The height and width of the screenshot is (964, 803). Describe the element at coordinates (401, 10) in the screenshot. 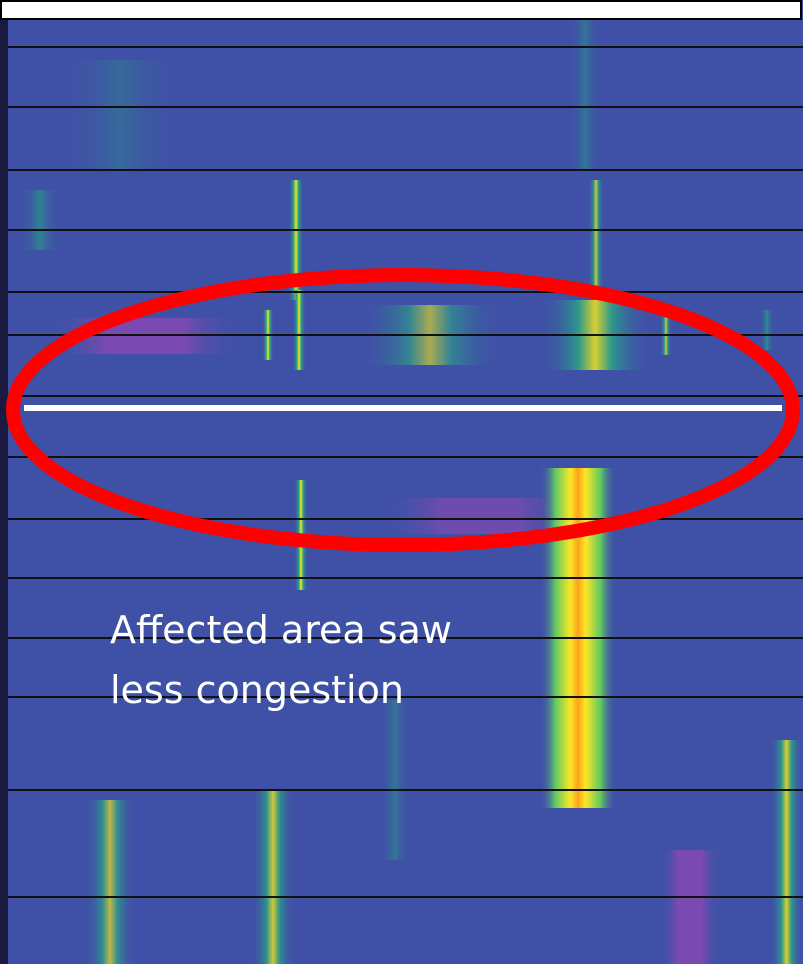

I see `header-box` at that location.